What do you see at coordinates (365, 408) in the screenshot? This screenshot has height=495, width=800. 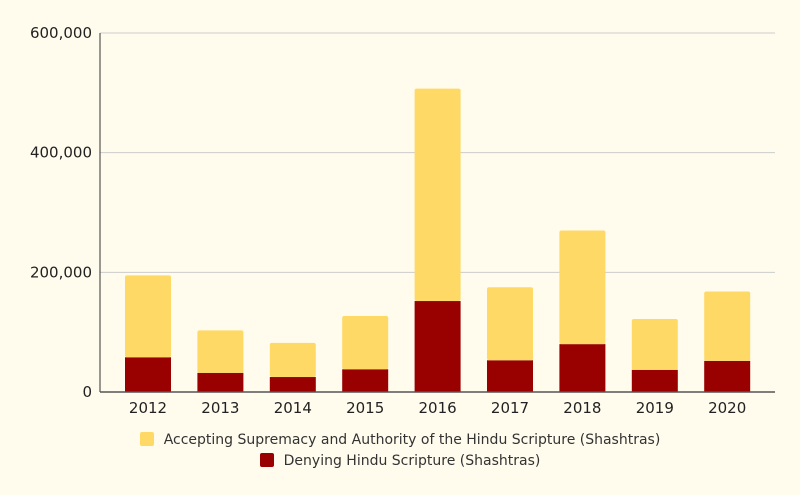 I see `x-tick-label: 2015` at bounding box center [365, 408].